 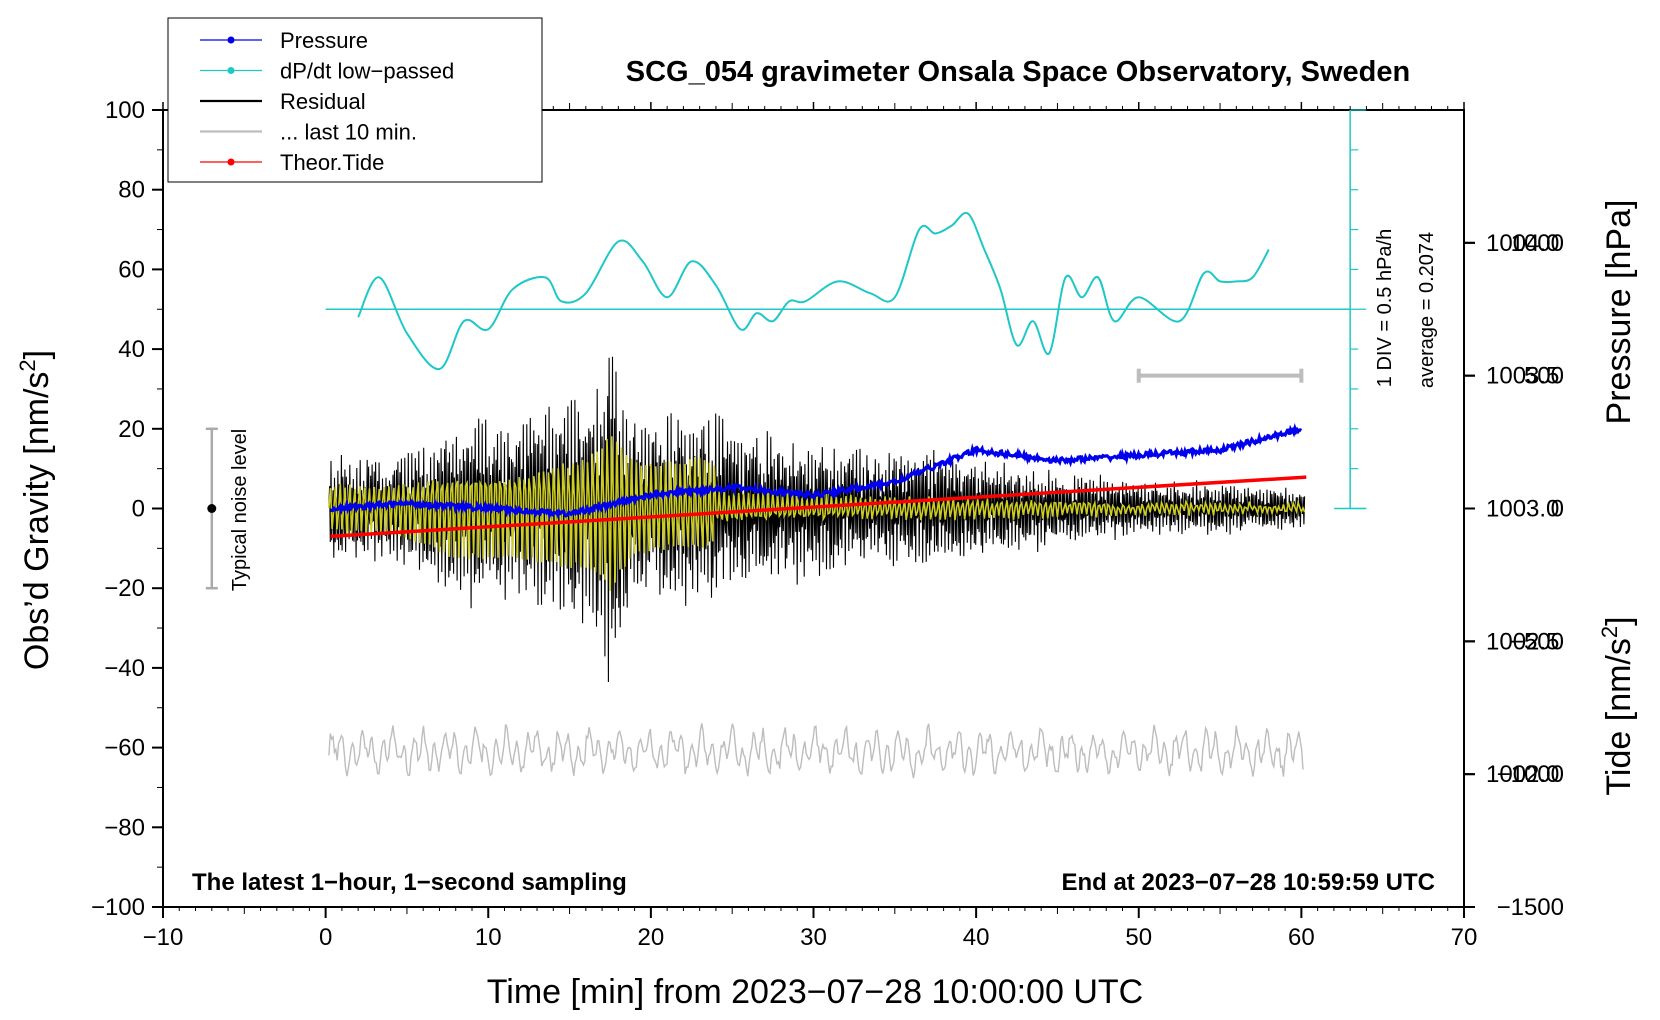 I want to click on x-tick-label: 10, so click(x=488, y=937).